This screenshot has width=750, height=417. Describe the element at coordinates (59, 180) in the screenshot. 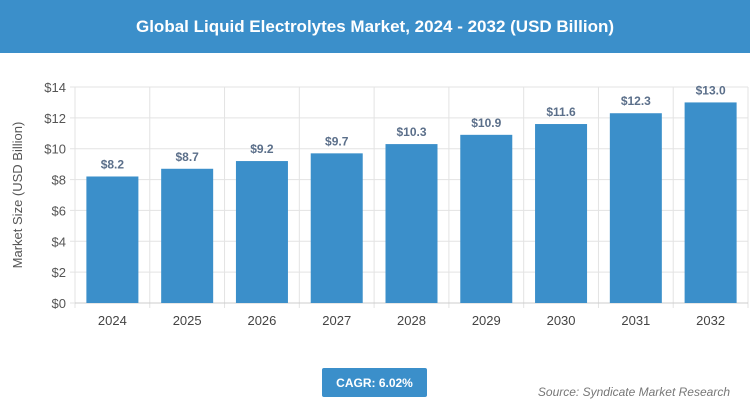

I see `y-tick-label: $8` at that location.